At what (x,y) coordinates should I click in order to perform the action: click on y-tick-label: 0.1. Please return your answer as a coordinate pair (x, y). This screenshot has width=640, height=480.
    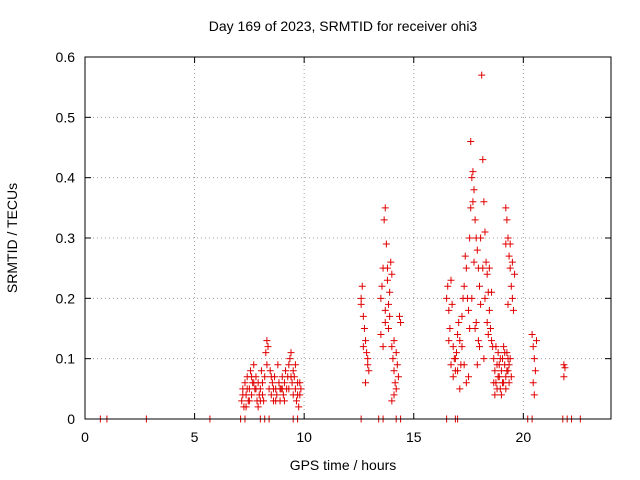
    Looking at the image, I should click on (66, 359).